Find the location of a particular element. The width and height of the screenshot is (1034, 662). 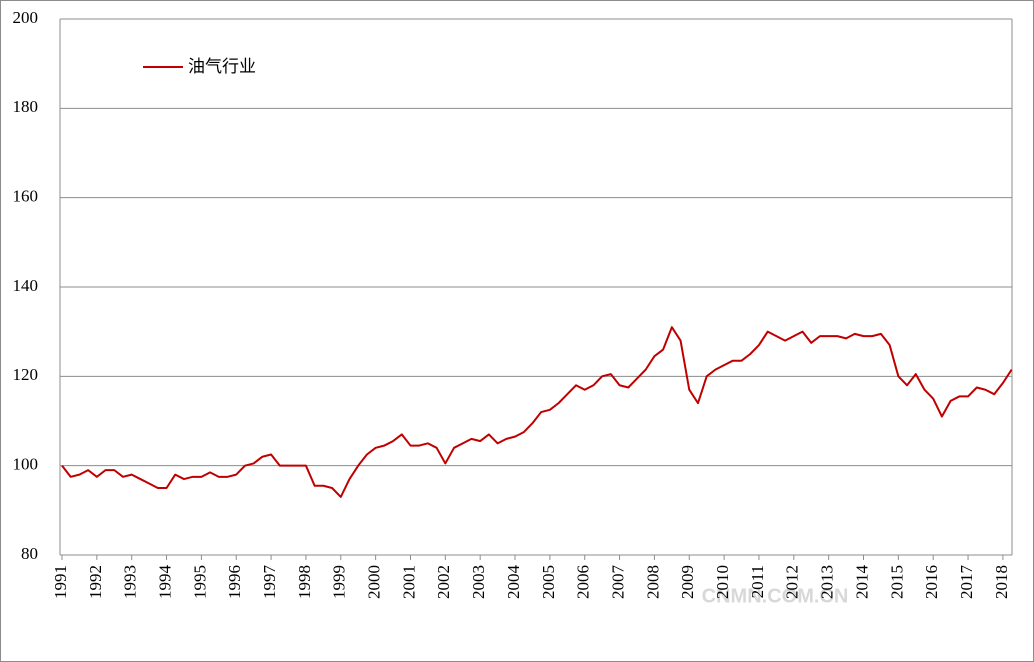

x-tick-label: 1996 is located at coordinates (234, 582).